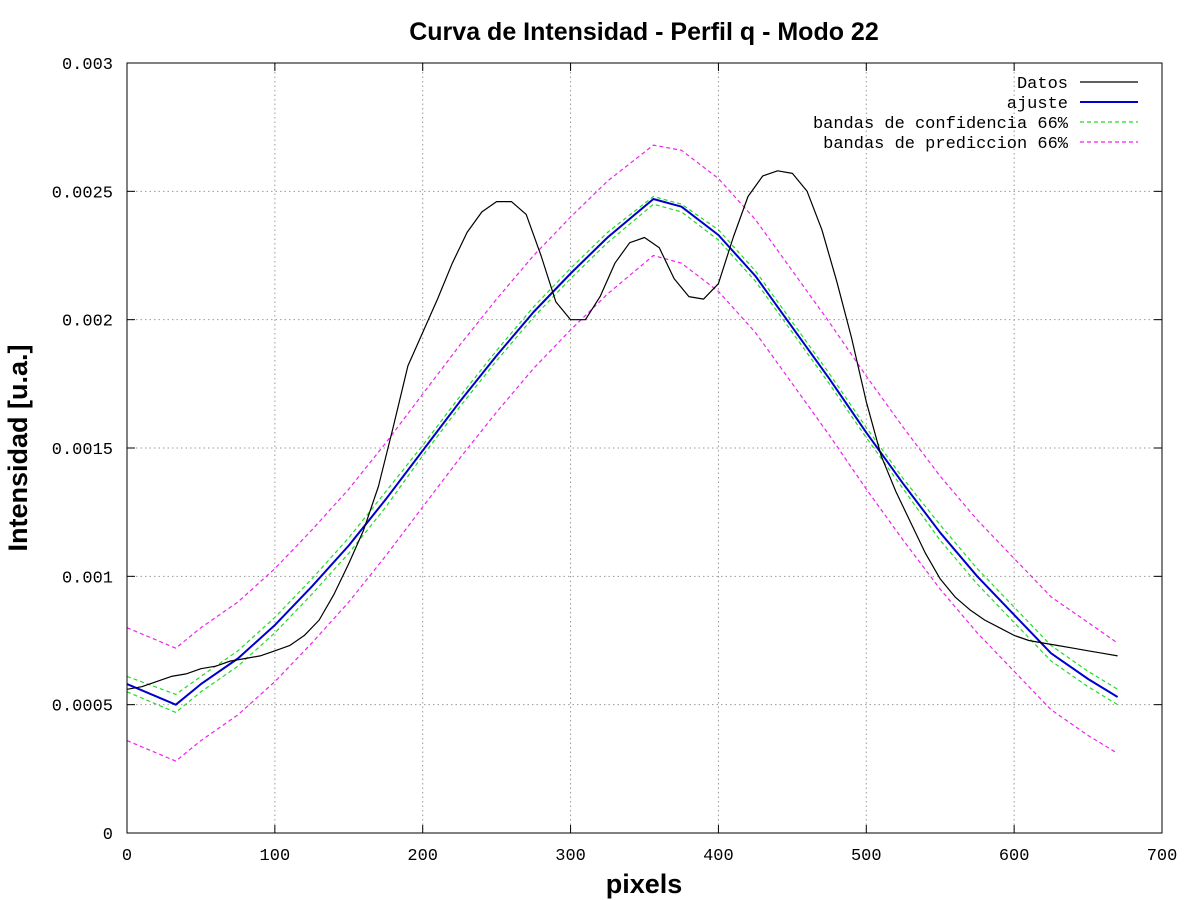 The image size is (1200, 900). What do you see at coordinates (941, 124) in the screenshot?
I see `legend-confidencia-label: bandas de confidencia 66%` at bounding box center [941, 124].